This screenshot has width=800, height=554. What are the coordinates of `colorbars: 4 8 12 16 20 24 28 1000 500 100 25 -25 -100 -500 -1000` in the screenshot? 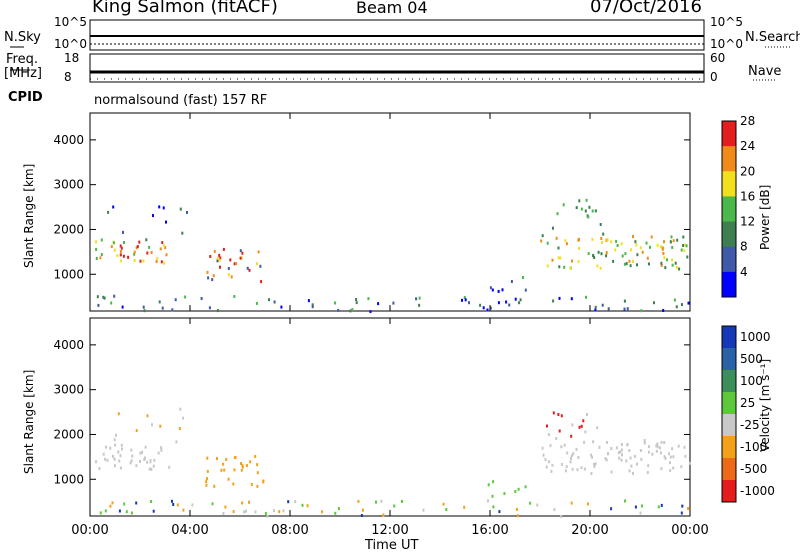 It's located at (748, 308).